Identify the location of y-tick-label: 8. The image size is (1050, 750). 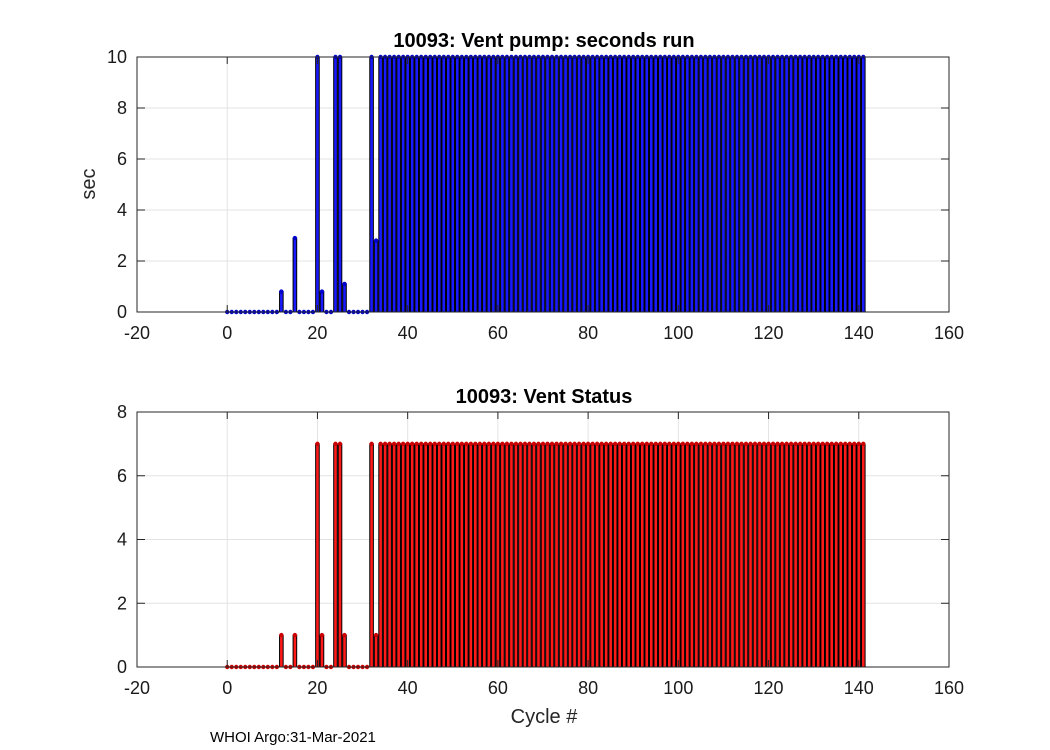
(122, 108).